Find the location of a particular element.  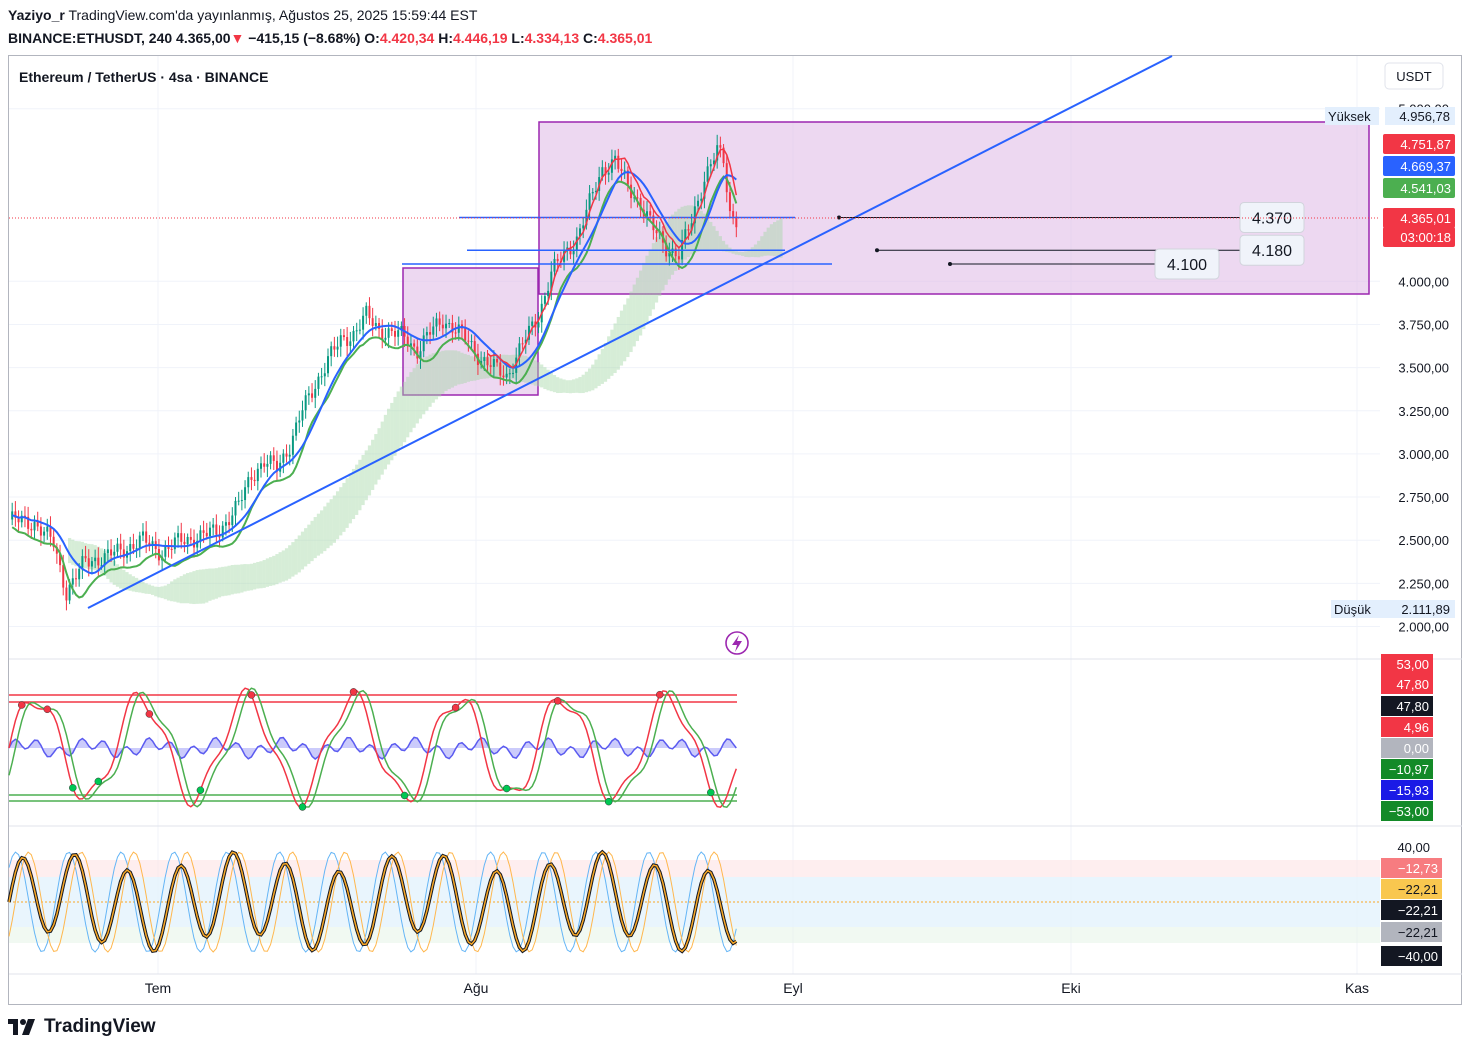

high-value: 4.446,19 is located at coordinates (480, 38).